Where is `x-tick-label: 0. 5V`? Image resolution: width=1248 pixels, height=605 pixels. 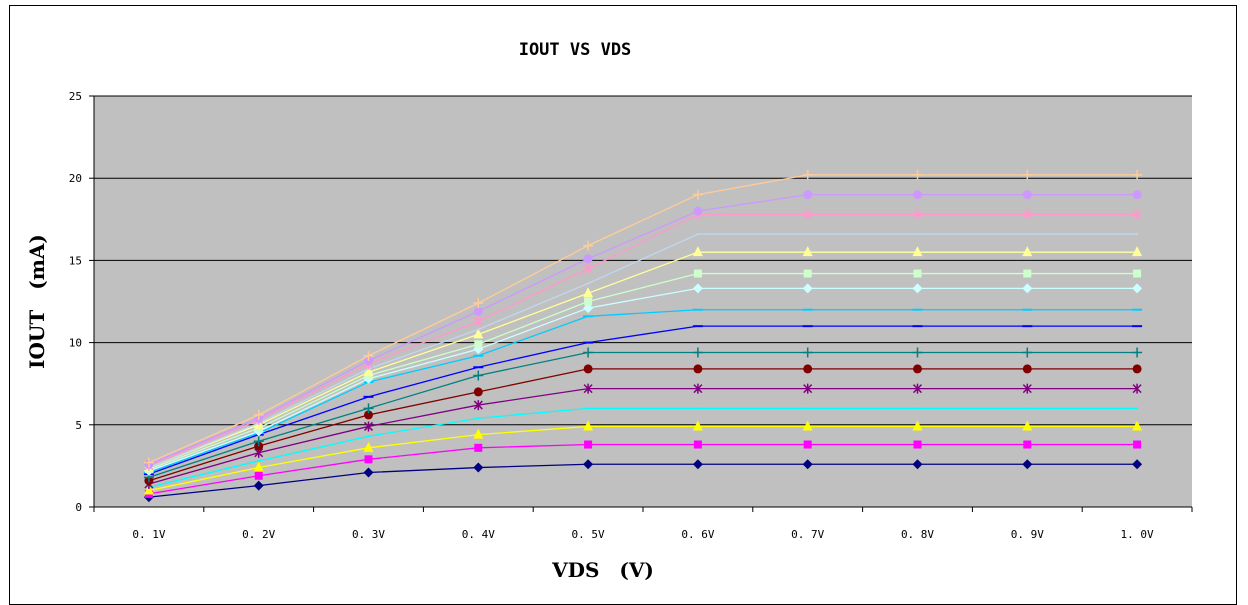 x-tick-label: 0. 5V is located at coordinates (588, 534).